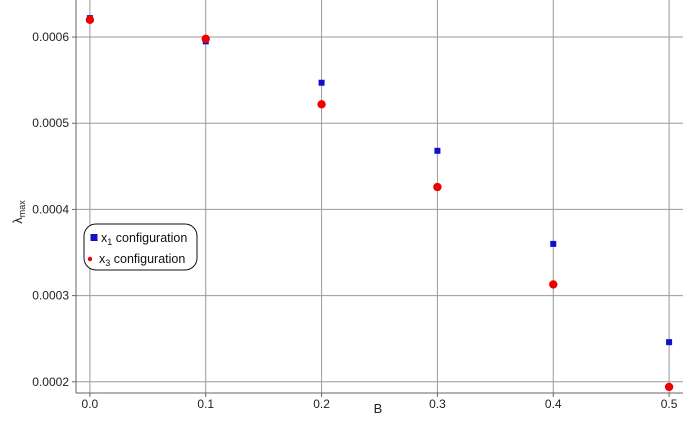  I want to click on legend-label-x3-main: x, so click(102, 259).